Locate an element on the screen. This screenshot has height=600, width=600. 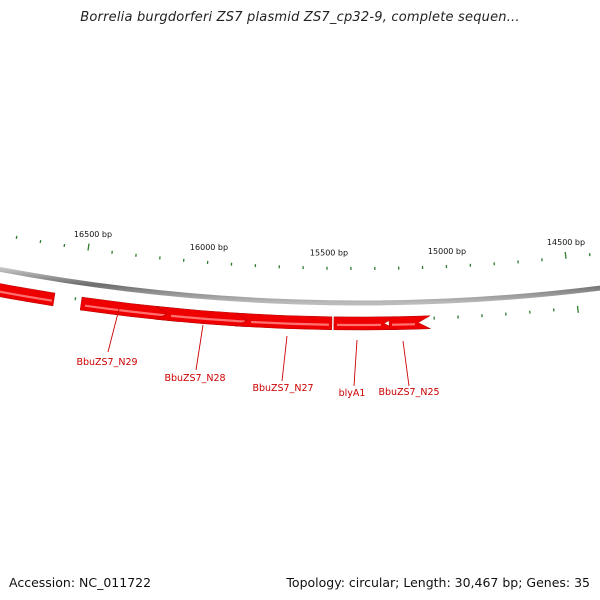
gene-arrow is located at coordinates (28, 292).